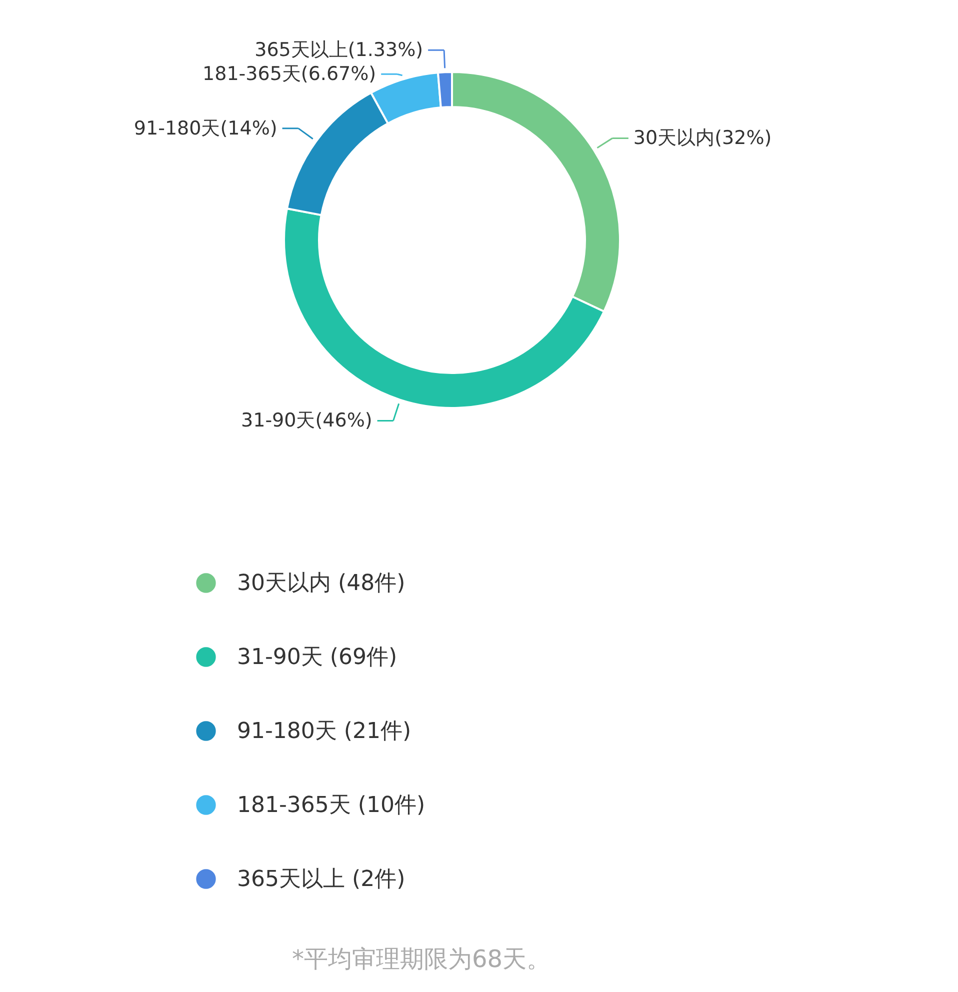 The image size is (958, 992). I want to click on data-label: 30天以内(32%), so click(702, 138).